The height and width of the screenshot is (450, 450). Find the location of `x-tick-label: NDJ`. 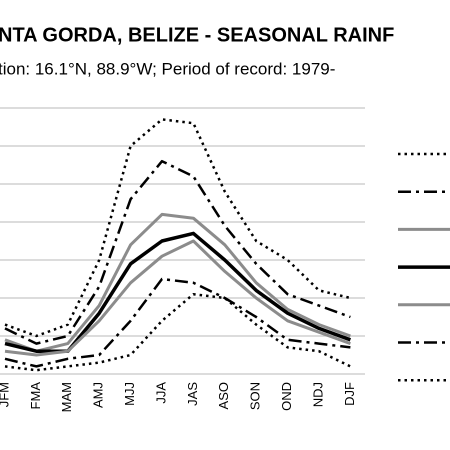

x-tick-label: NDJ is located at coordinates (317, 394).